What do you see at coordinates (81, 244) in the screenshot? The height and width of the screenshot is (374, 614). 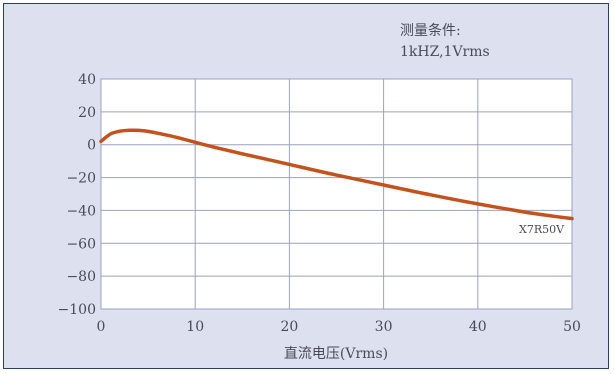 I see `y-tick-label: −60` at bounding box center [81, 244].